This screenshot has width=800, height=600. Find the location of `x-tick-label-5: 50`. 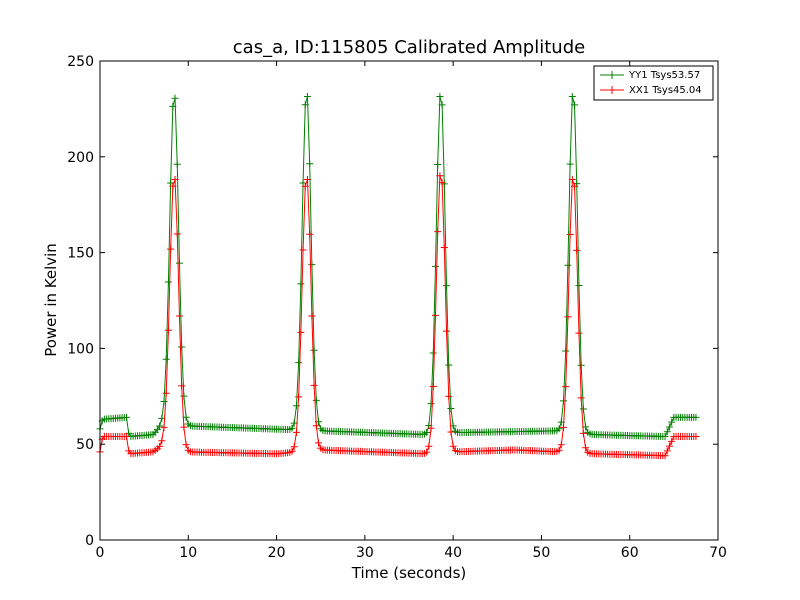

x-tick-label-5: 50 is located at coordinates (542, 553).